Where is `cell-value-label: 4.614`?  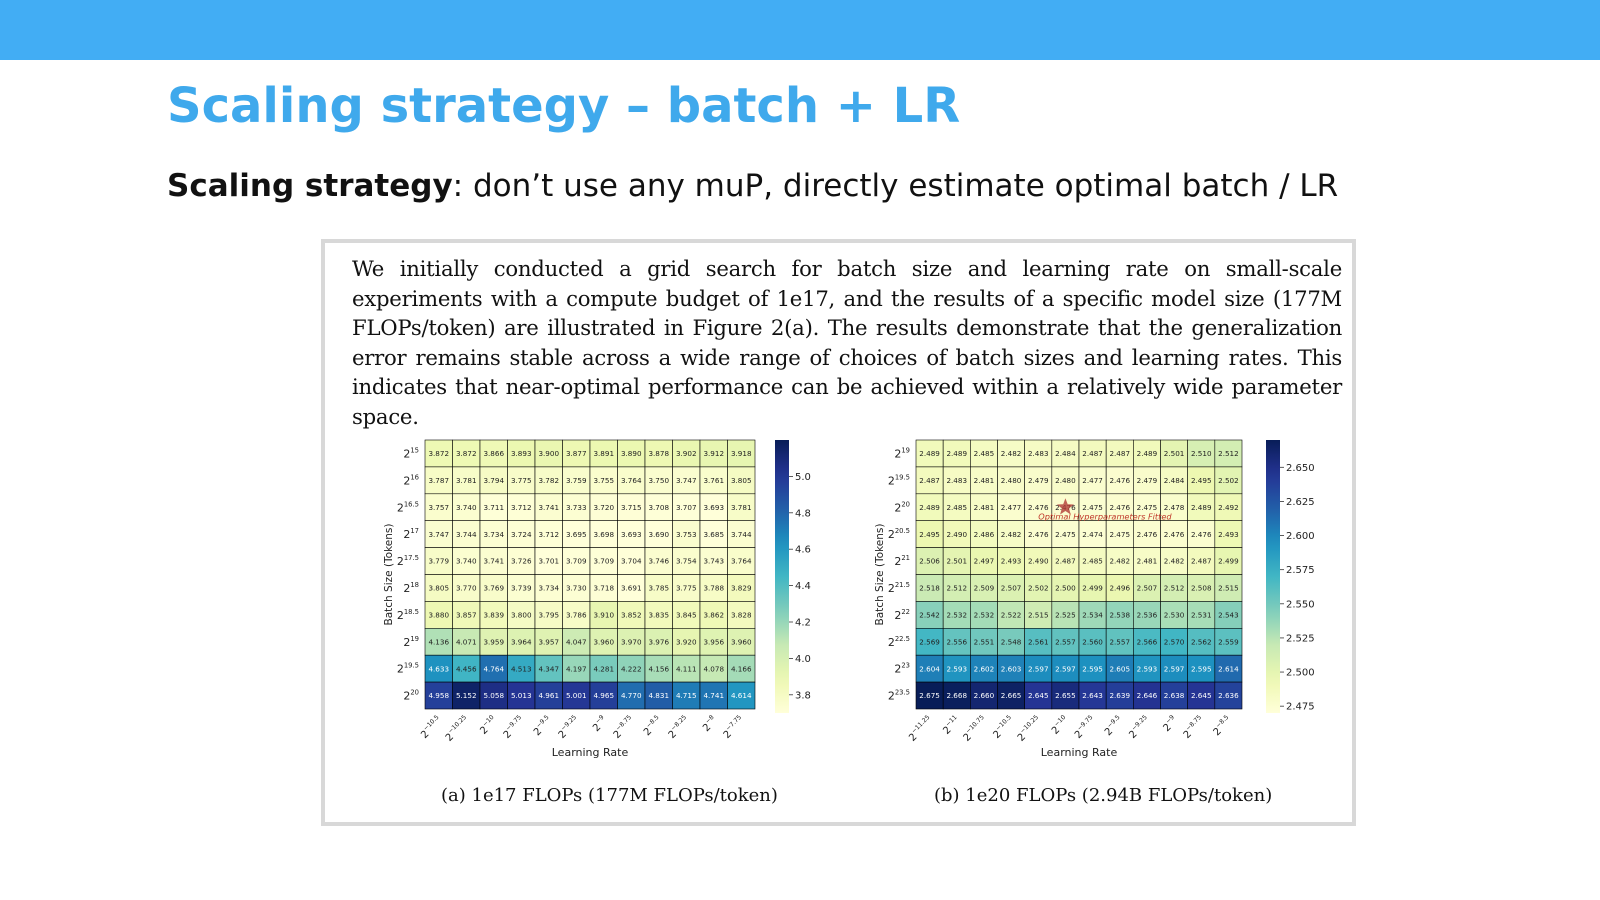 cell-value-label: 4.614 is located at coordinates (741, 695).